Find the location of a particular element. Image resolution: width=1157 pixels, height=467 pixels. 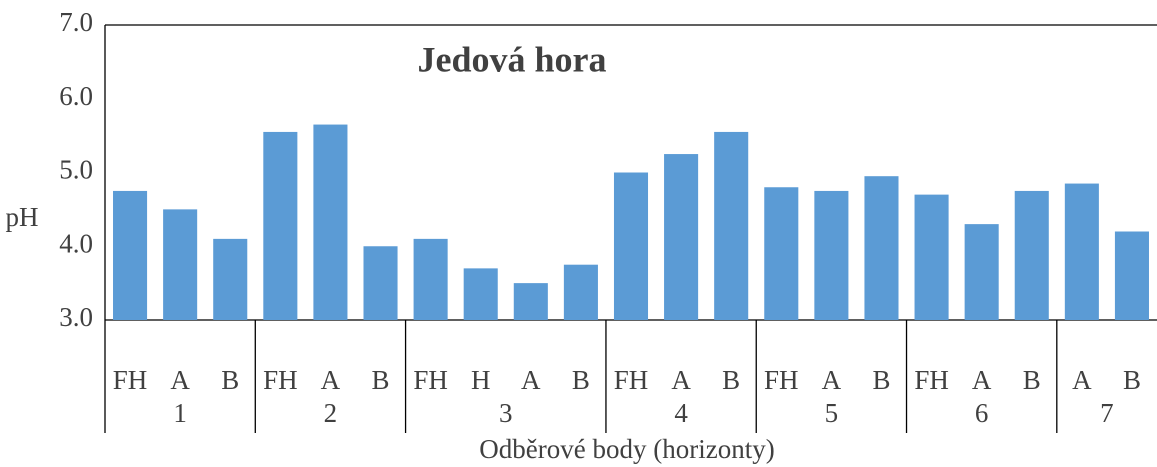

group-label: 3 is located at coordinates (506, 413).